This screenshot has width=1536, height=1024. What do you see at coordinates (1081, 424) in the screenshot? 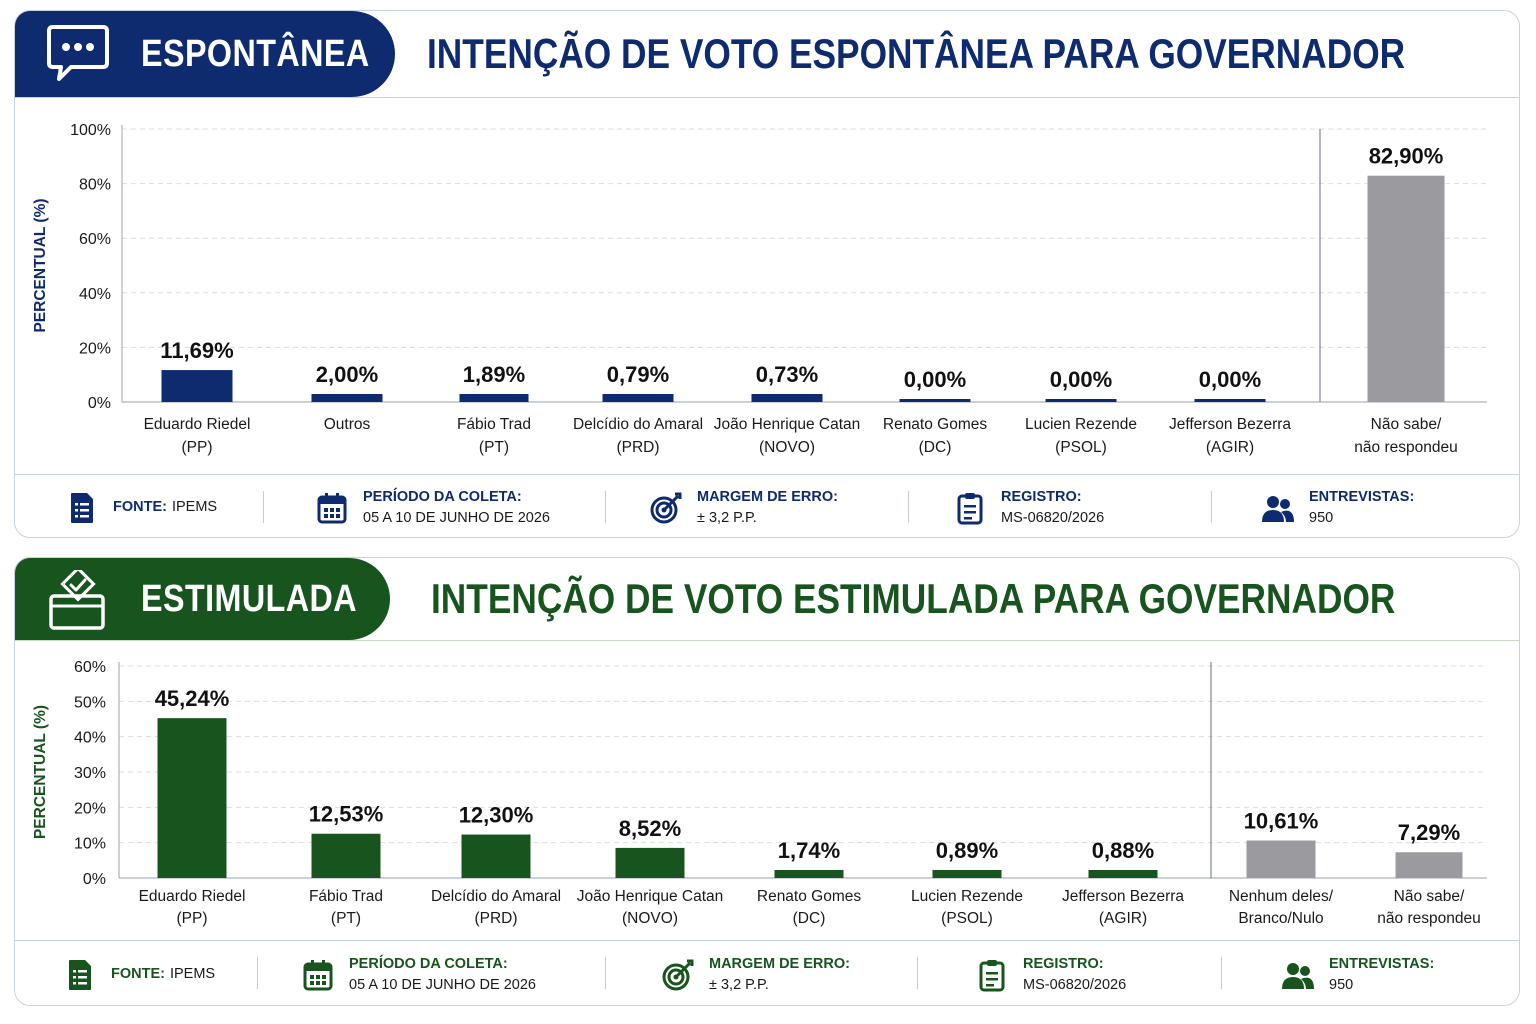
I see `x-tick-label: Lucien Rezende` at bounding box center [1081, 424].